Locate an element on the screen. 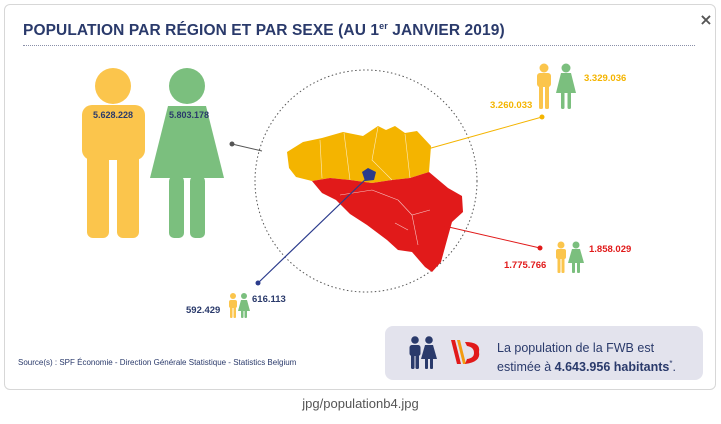 The height and width of the screenshot is (424, 721). title-end: JANVIER 2019) is located at coordinates (446, 30).